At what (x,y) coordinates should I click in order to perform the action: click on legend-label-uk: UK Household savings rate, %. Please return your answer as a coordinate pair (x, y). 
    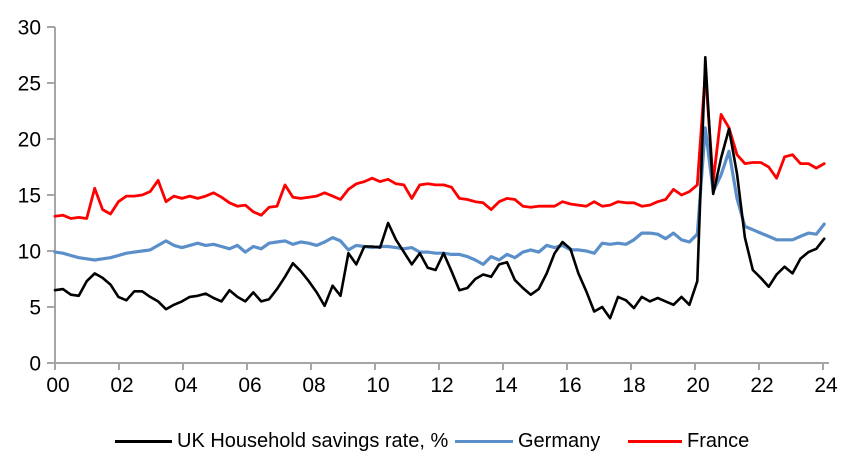
    Looking at the image, I should click on (313, 441).